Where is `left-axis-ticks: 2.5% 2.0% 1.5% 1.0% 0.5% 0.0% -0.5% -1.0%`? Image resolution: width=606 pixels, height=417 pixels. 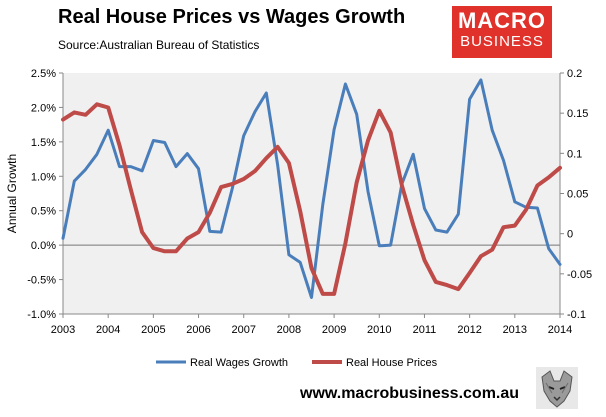
left-axis-ticks: 2.5% 2.0% 1.5% 1.0% 0.5% 0.0% -0.5% -1.0% is located at coordinates (45, 194).